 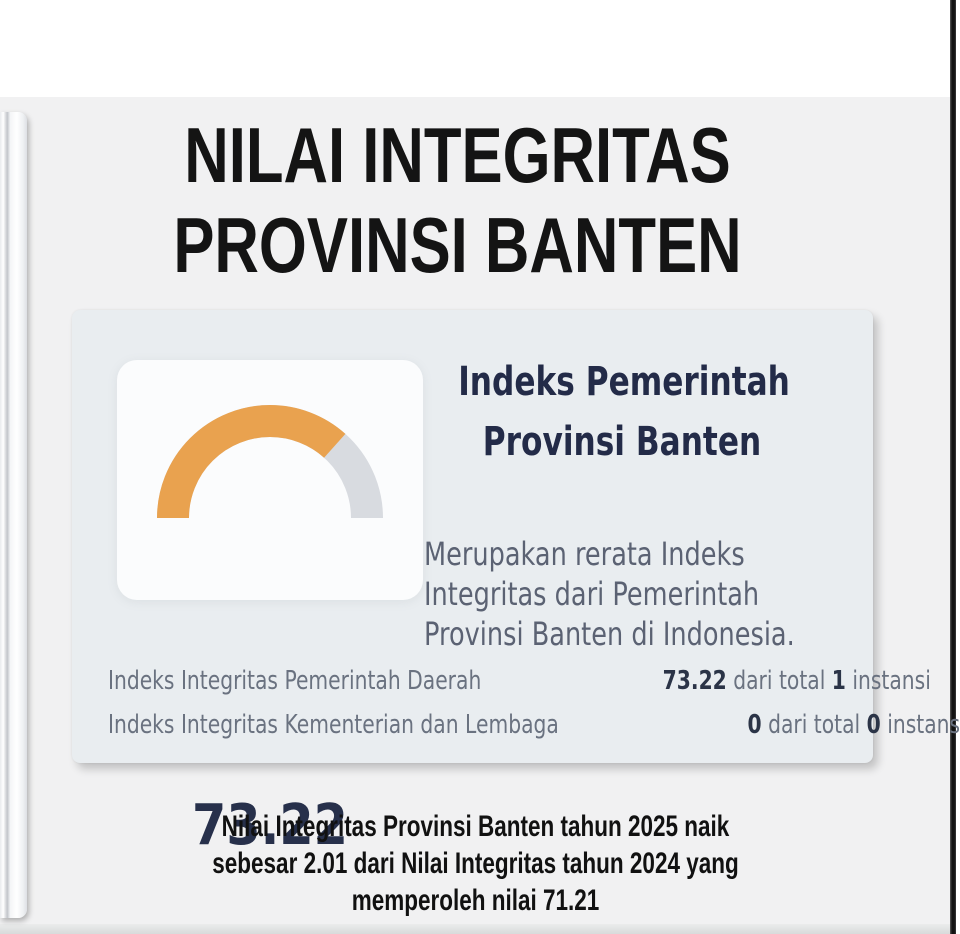 What do you see at coordinates (694, 681) in the screenshot?
I see `stat-score: 73.22` at bounding box center [694, 681].